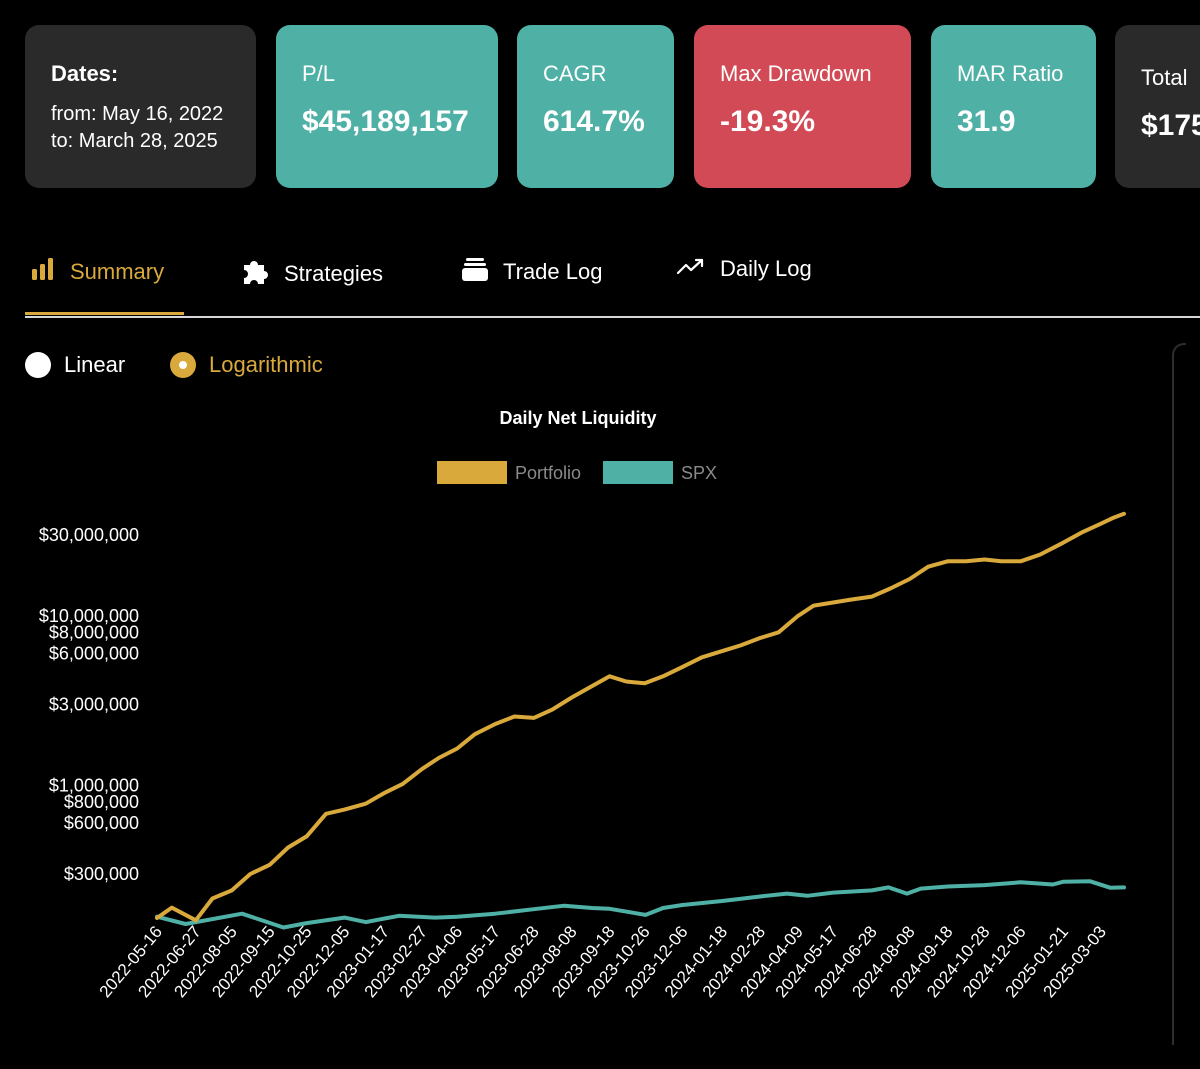  What do you see at coordinates (94, 653) in the screenshot?
I see `y-tick-label: $6,000,000` at bounding box center [94, 653].